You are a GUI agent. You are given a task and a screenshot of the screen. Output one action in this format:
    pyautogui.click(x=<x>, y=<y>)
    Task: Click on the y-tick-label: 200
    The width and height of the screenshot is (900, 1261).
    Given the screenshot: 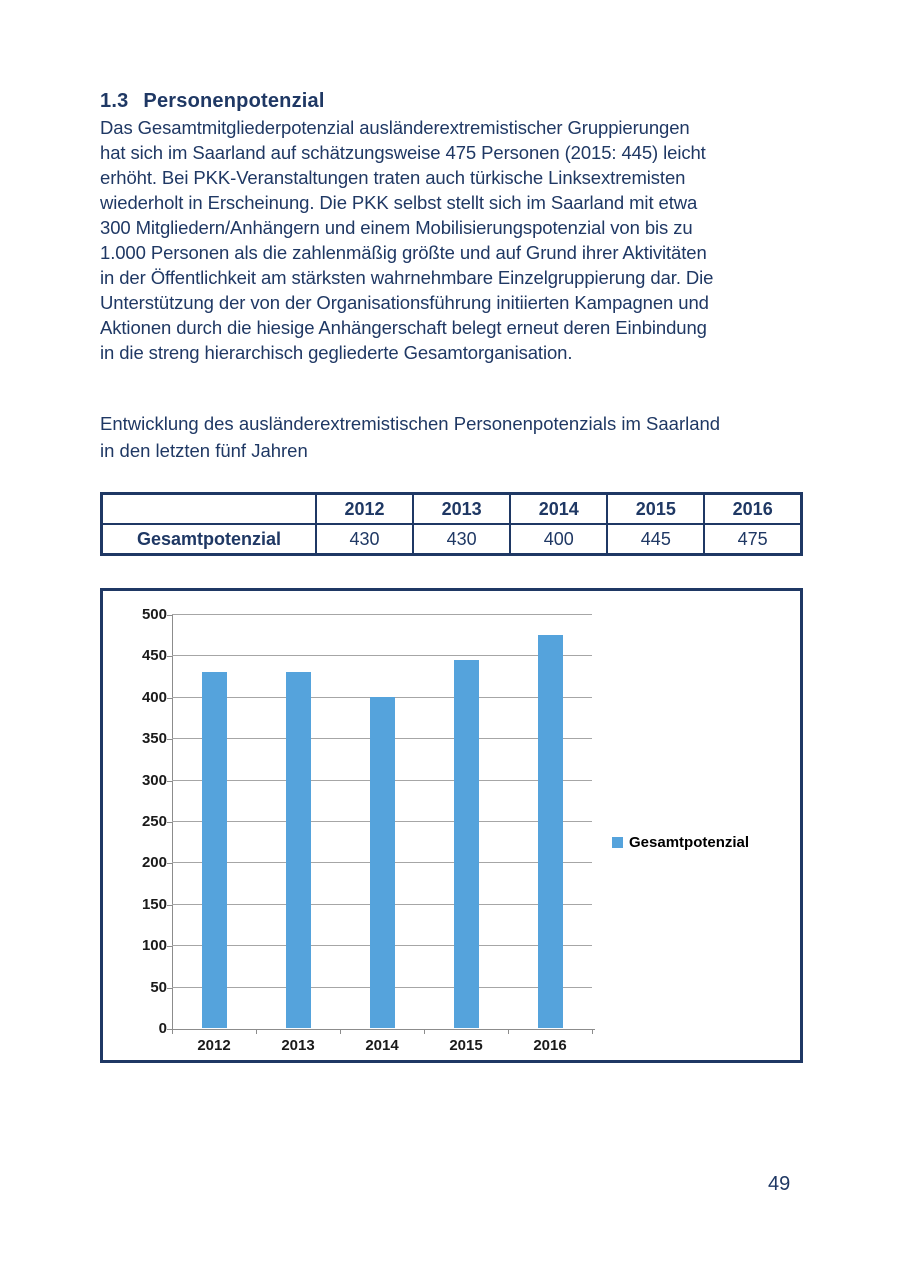 What is the action you would take?
    pyautogui.click(x=154, y=863)
    